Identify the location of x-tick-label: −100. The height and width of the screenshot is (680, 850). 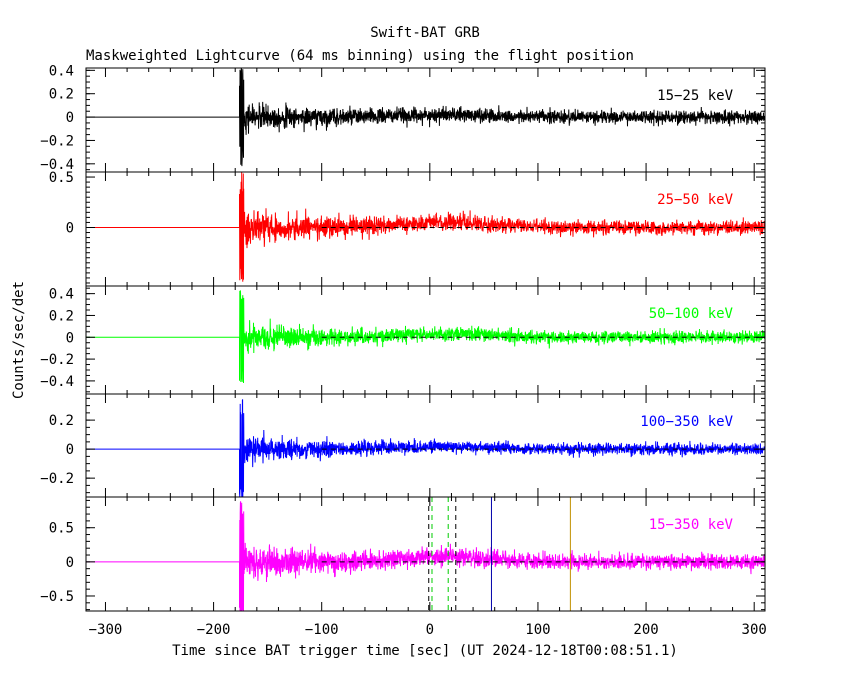
(322, 630).